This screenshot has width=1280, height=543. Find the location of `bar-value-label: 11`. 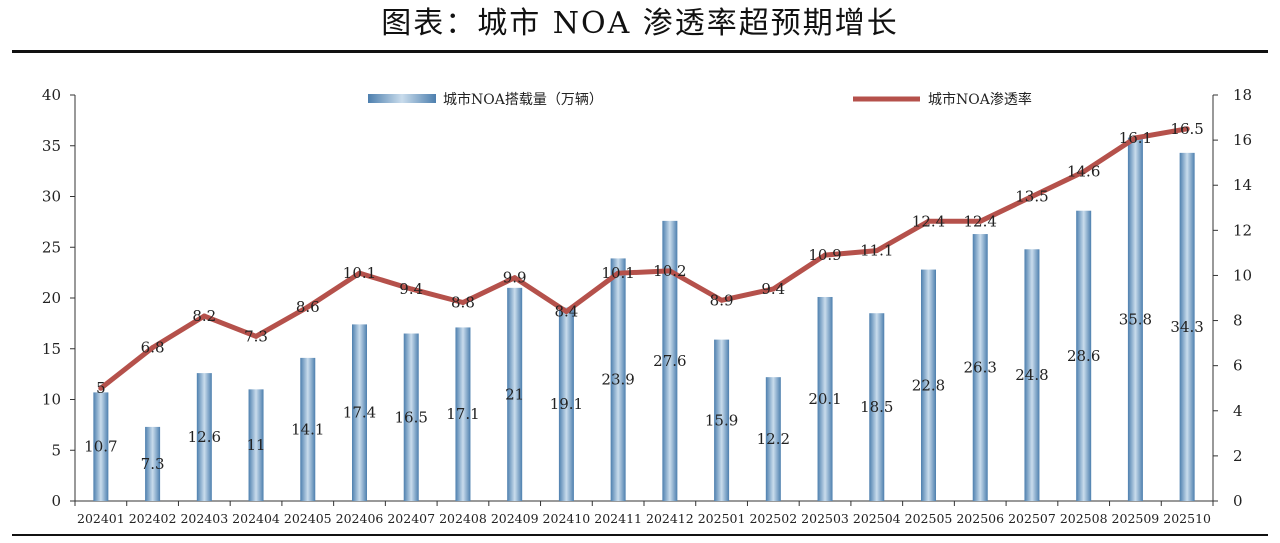

bar-value-label: 11 is located at coordinates (255, 445).